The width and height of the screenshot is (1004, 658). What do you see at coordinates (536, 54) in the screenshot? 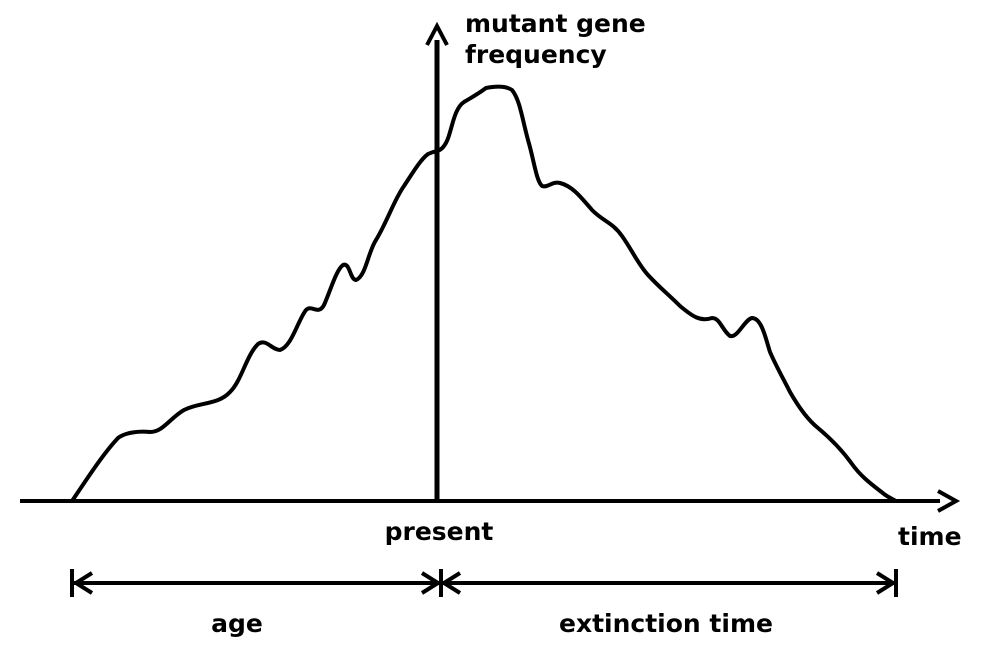
I see `frequency-axis-label-line-2: frequency` at bounding box center [536, 54].